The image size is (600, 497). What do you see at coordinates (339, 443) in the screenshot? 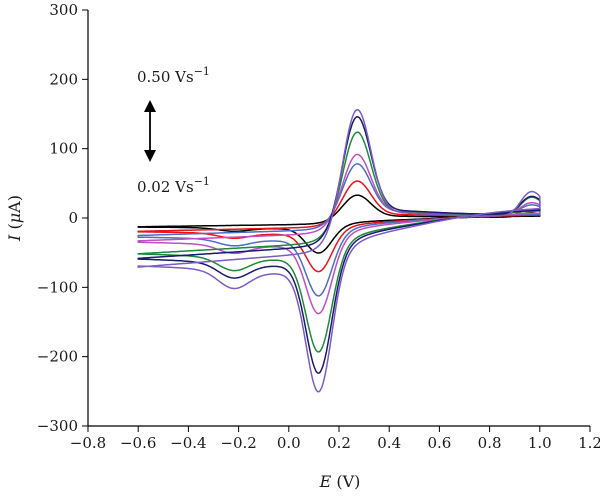
I see `x-tick-label: 0.2` at bounding box center [339, 443].